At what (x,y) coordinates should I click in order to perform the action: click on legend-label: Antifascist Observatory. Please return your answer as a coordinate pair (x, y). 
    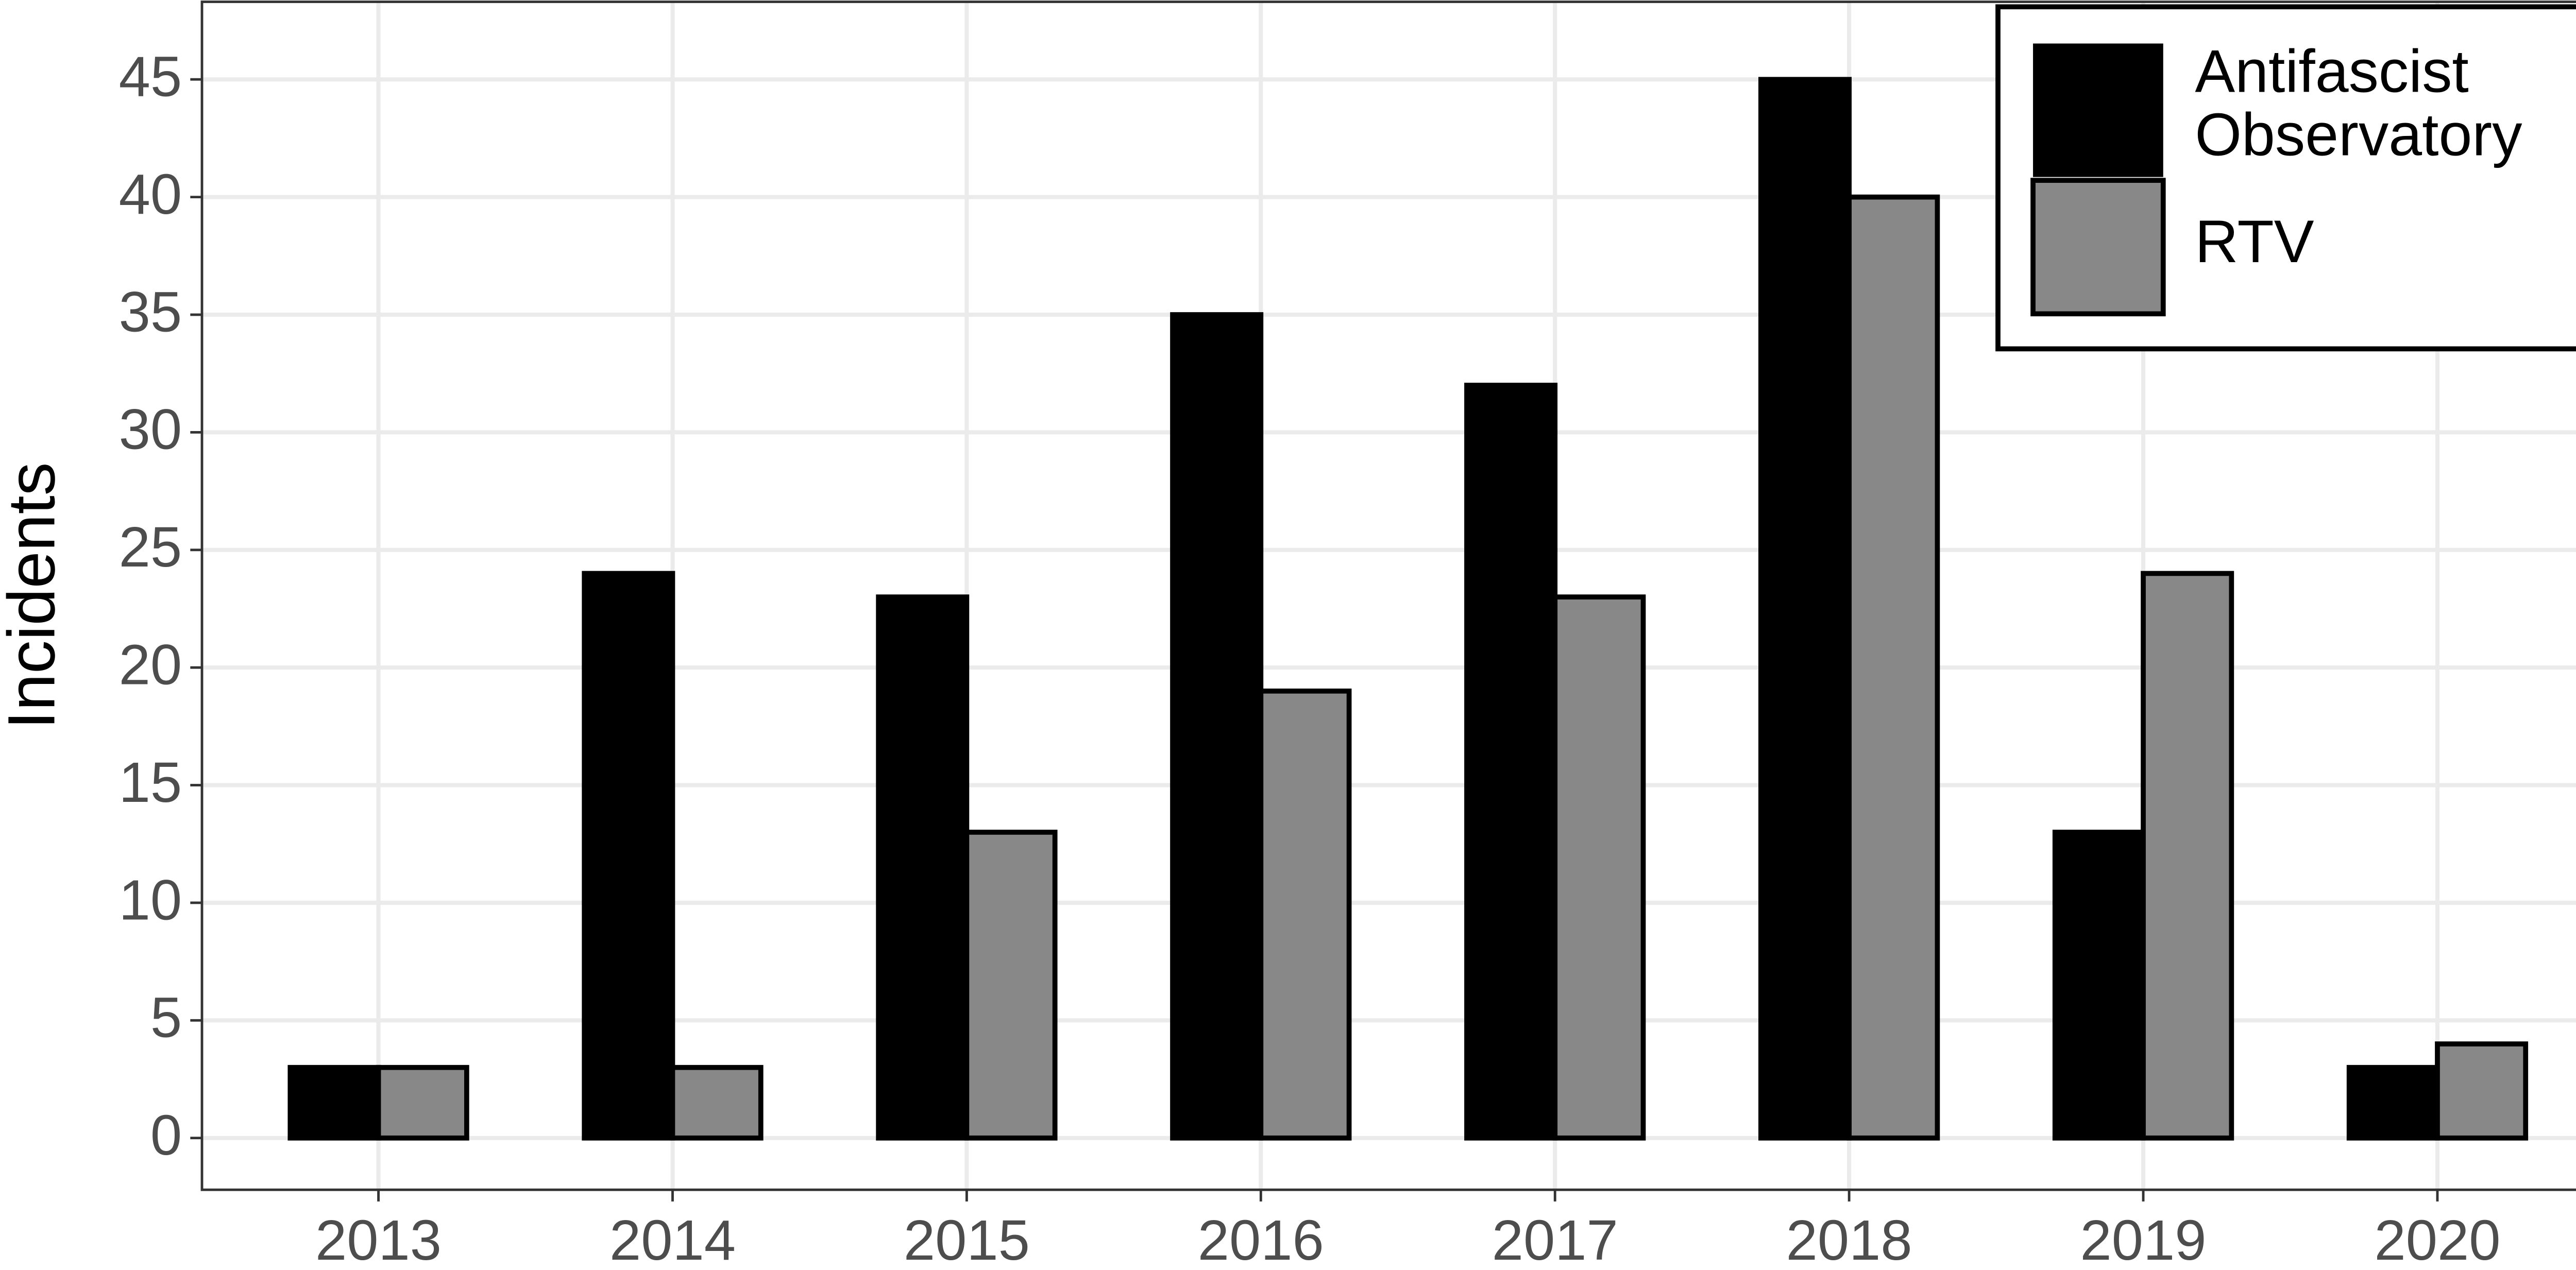
    Looking at the image, I should click on (2358, 104).